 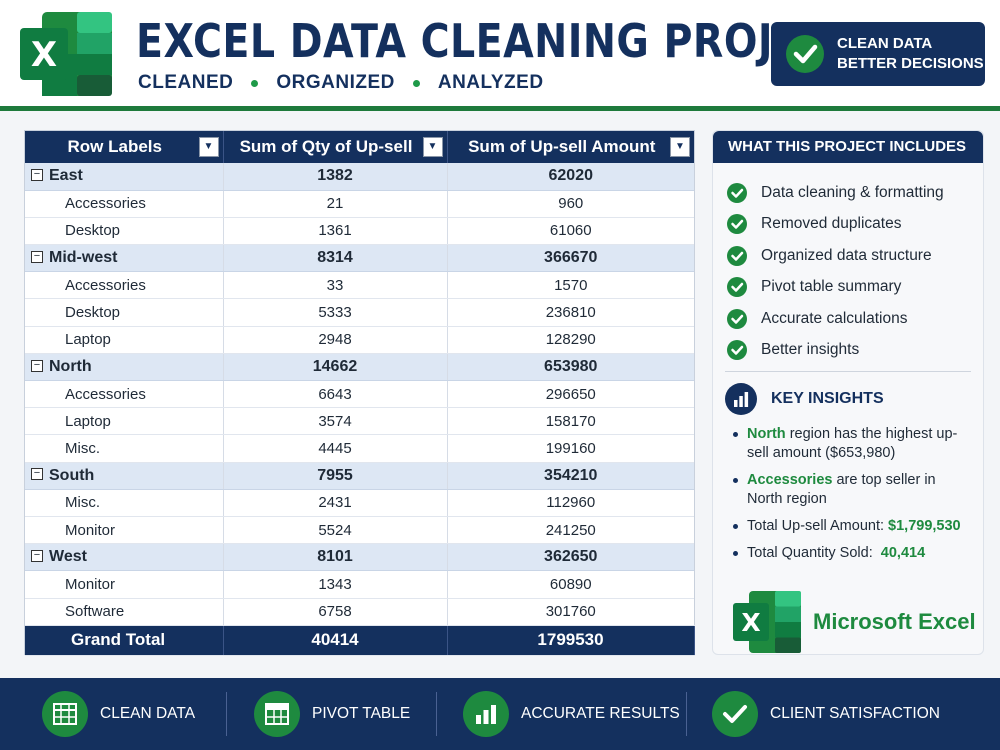 I want to click on qty-cell: 2431, so click(x=335, y=503).